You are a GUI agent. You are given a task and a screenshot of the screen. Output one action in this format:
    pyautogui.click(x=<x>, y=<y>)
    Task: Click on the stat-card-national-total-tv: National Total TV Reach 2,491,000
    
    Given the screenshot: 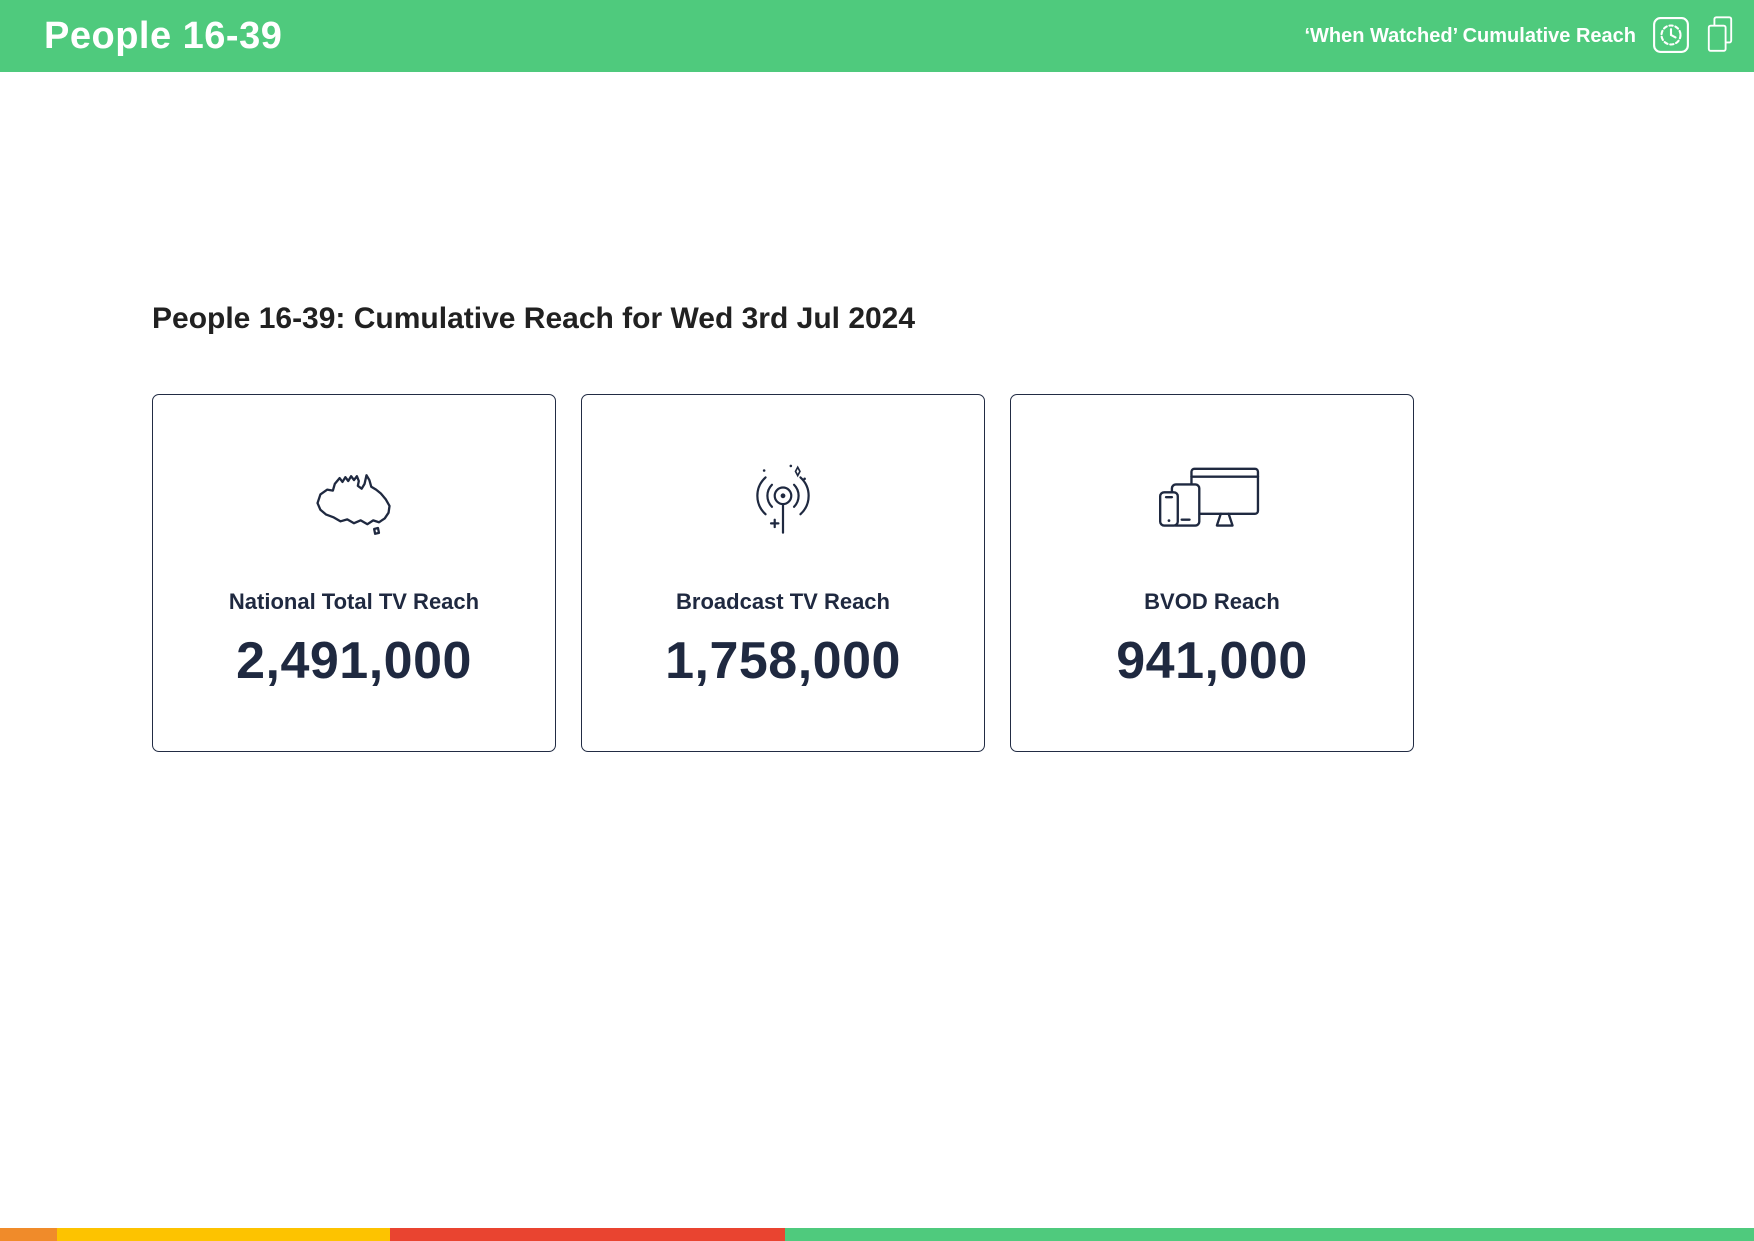 What is the action you would take?
    pyautogui.click(x=354, y=573)
    